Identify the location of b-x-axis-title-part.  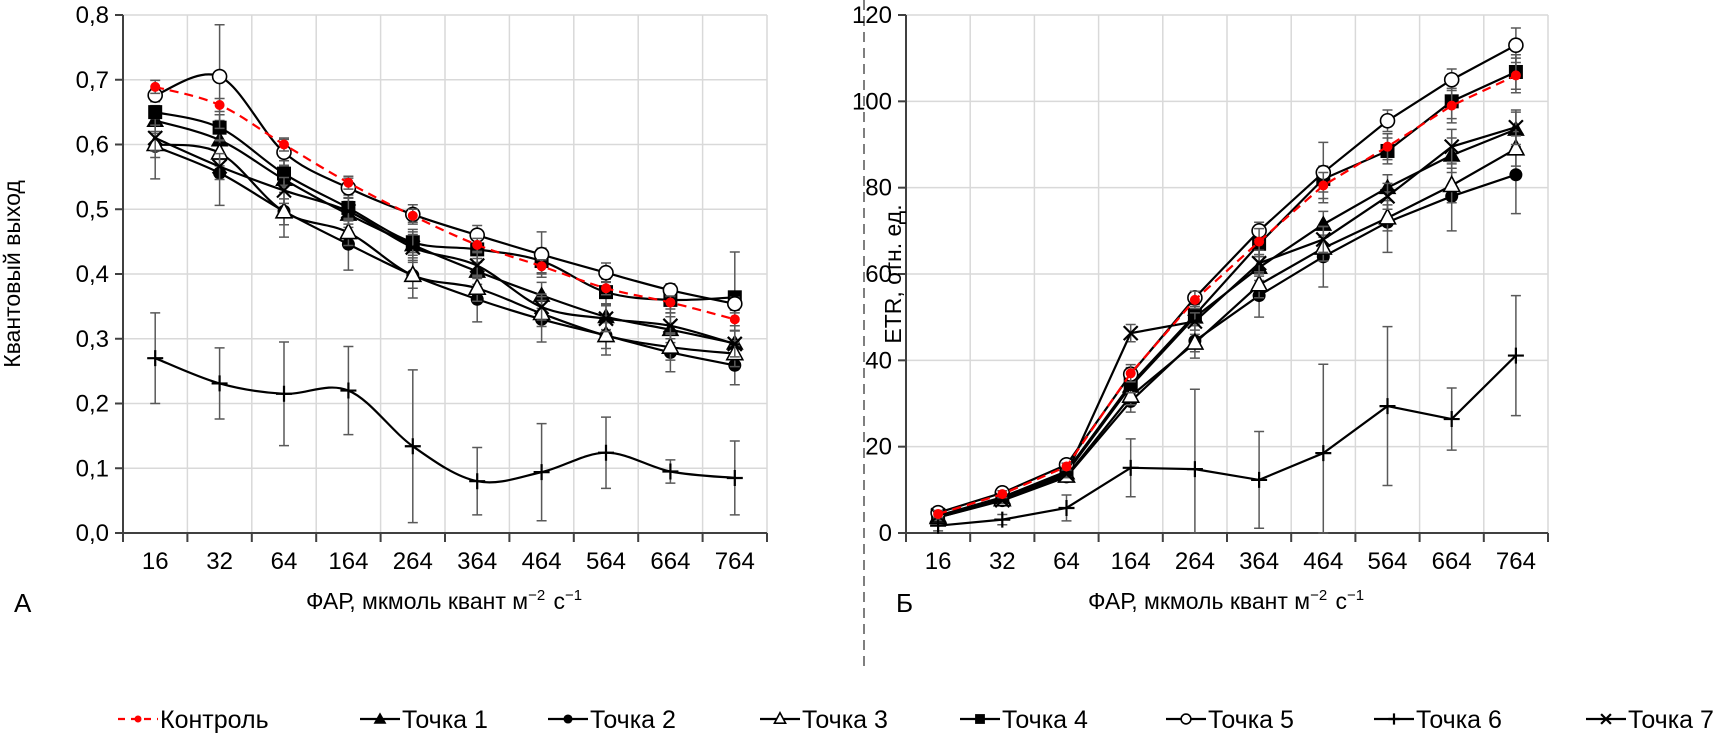
(1365, 601).